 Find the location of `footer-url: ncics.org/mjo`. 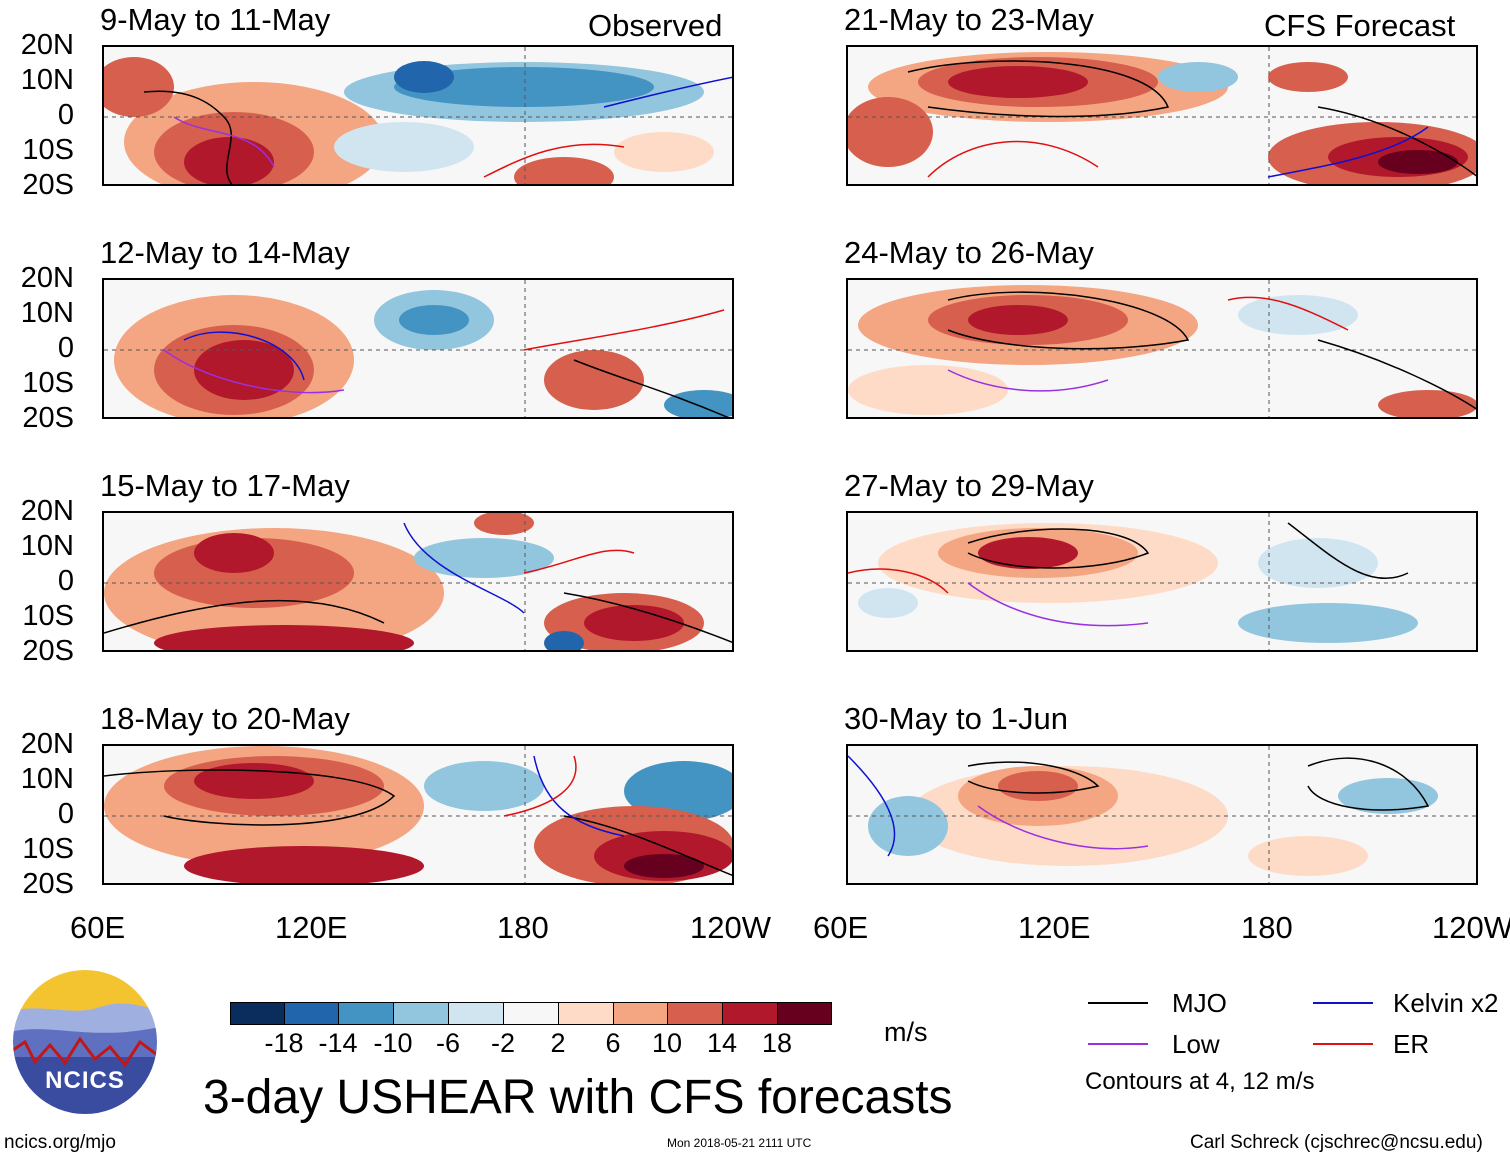

footer-url: ncics.org/mjo is located at coordinates (60, 1142).